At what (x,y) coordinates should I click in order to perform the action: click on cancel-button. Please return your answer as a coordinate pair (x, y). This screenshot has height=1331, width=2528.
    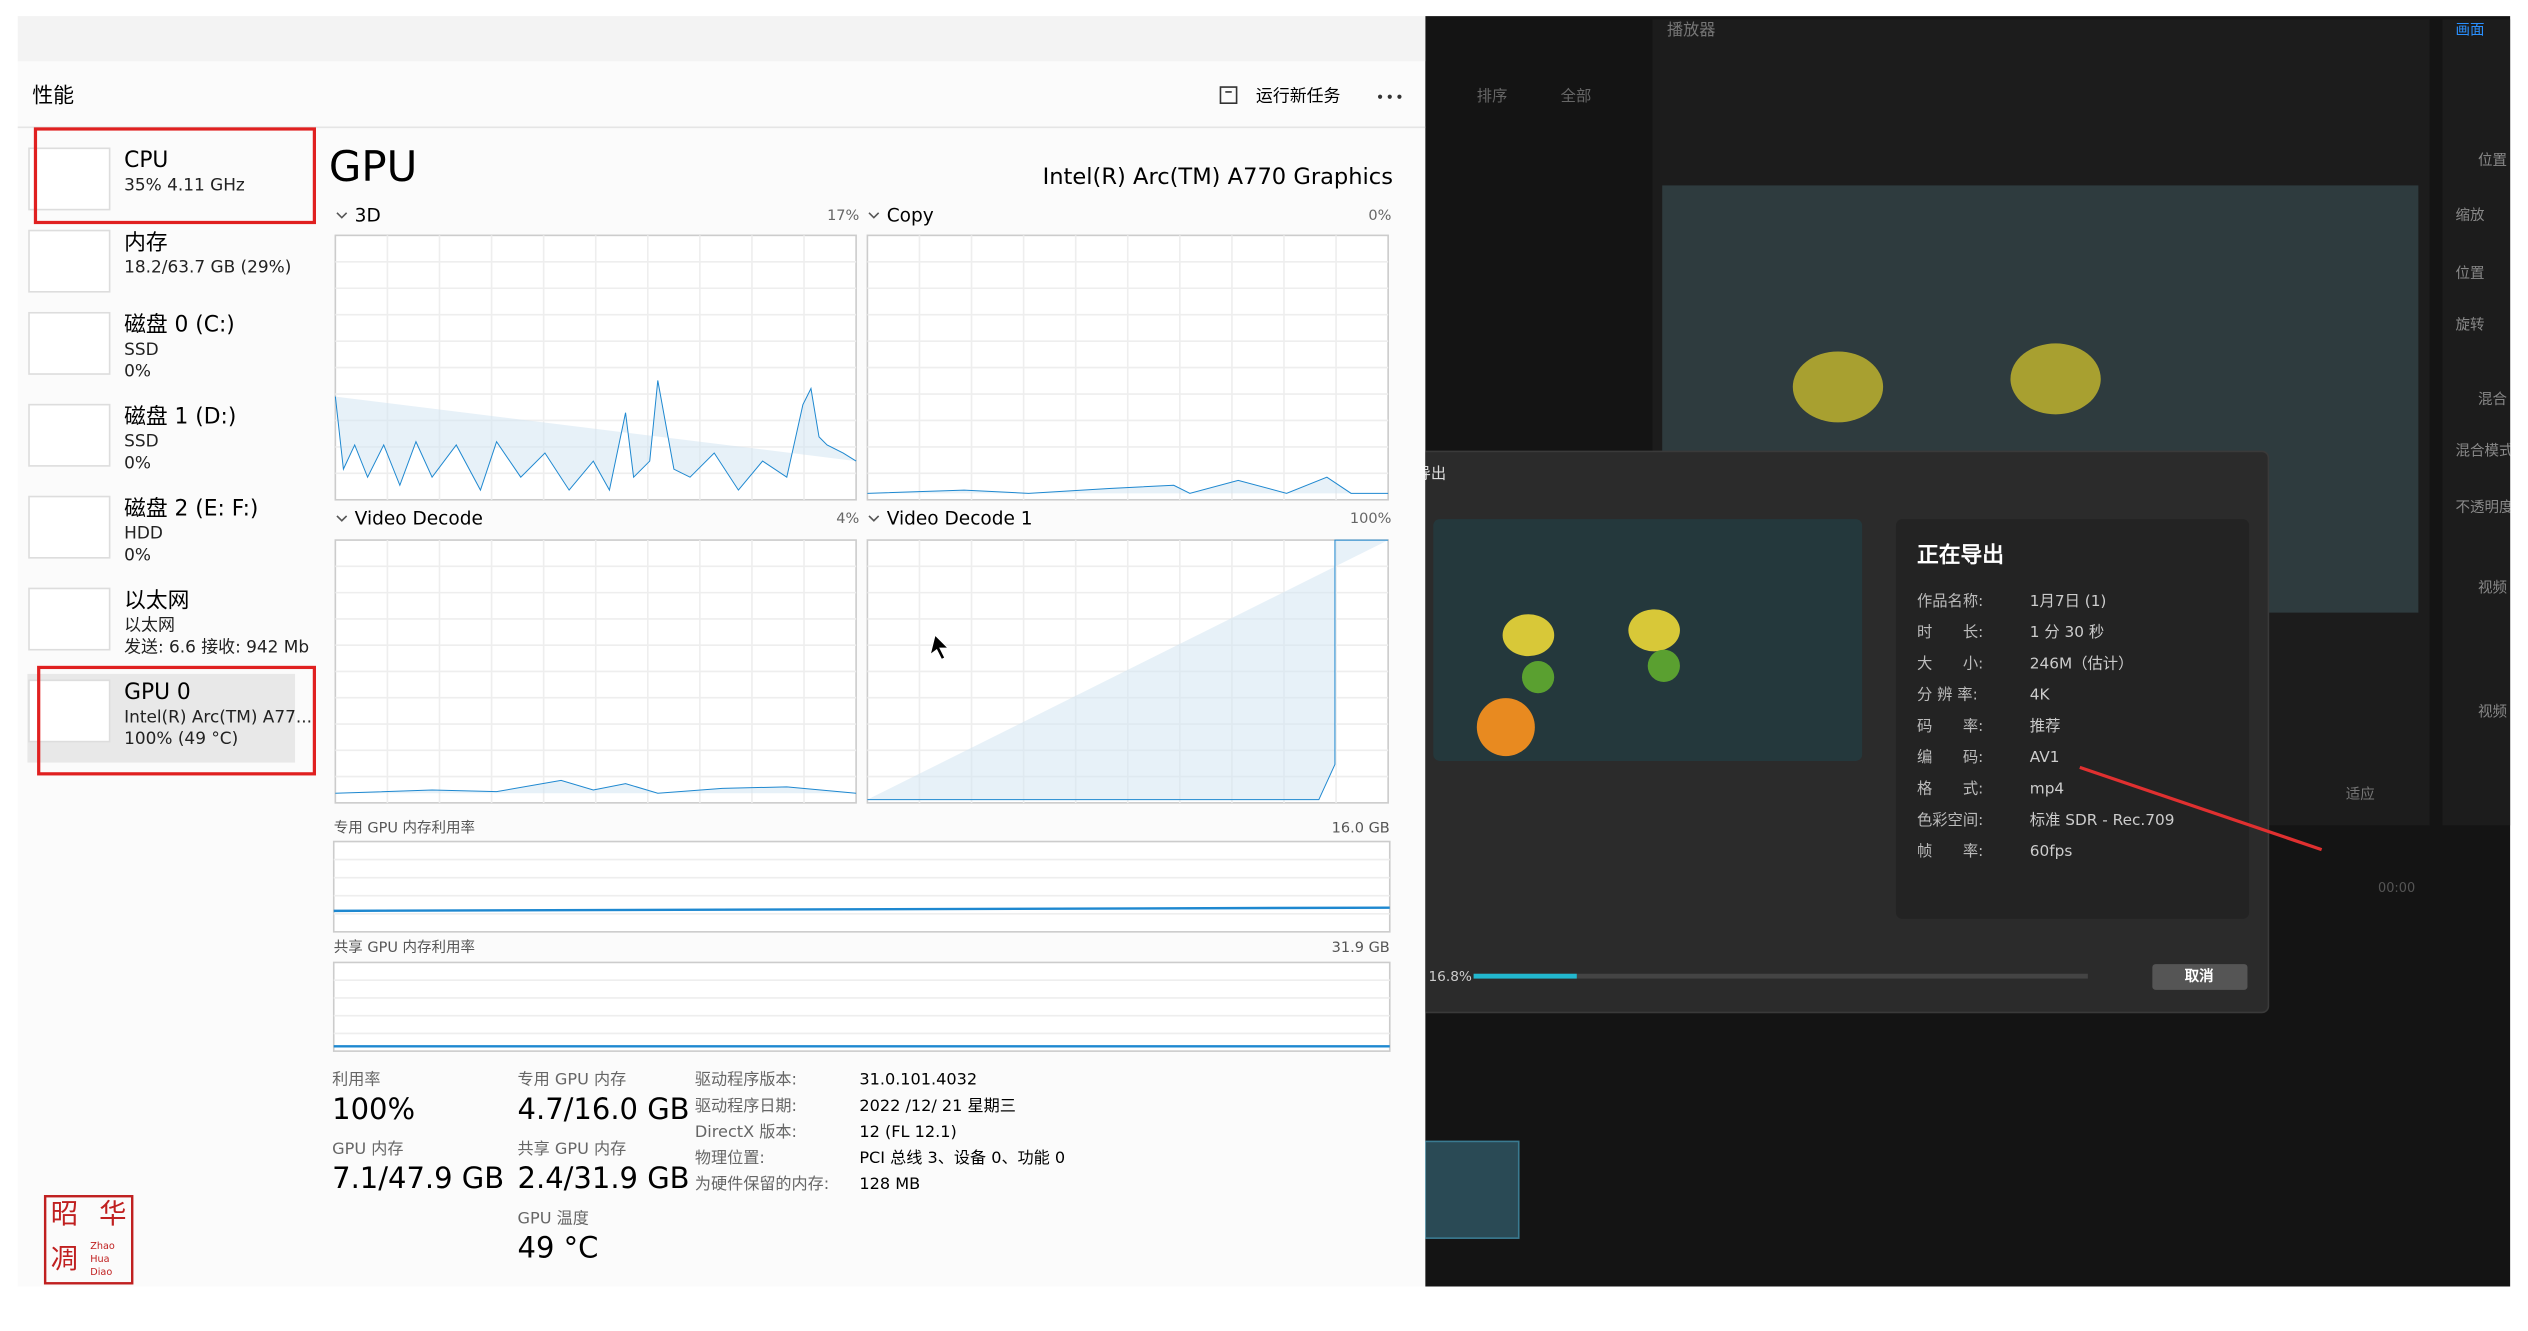
    Looking at the image, I should click on (2200, 977).